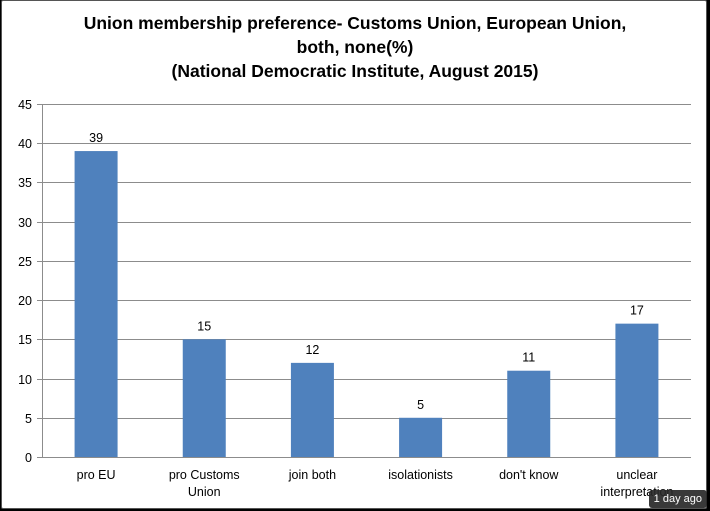 The height and width of the screenshot is (511, 710). What do you see at coordinates (25, 144) in the screenshot?
I see `y-tick-label: 40` at bounding box center [25, 144].